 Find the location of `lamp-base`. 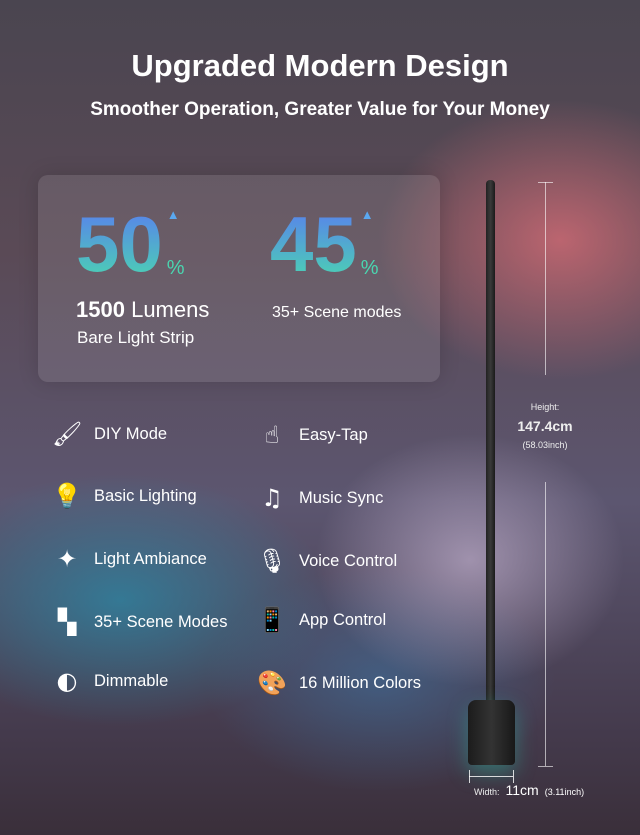

lamp-base is located at coordinates (491, 732).